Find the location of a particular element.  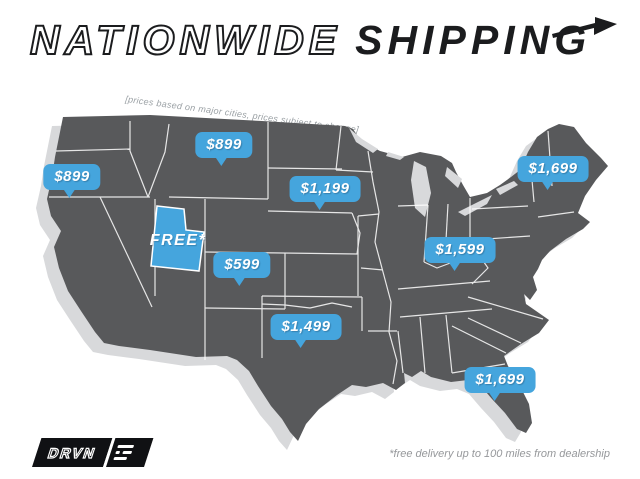

price-tag-southeast: $1,699 is located at coordinates (500, 384).